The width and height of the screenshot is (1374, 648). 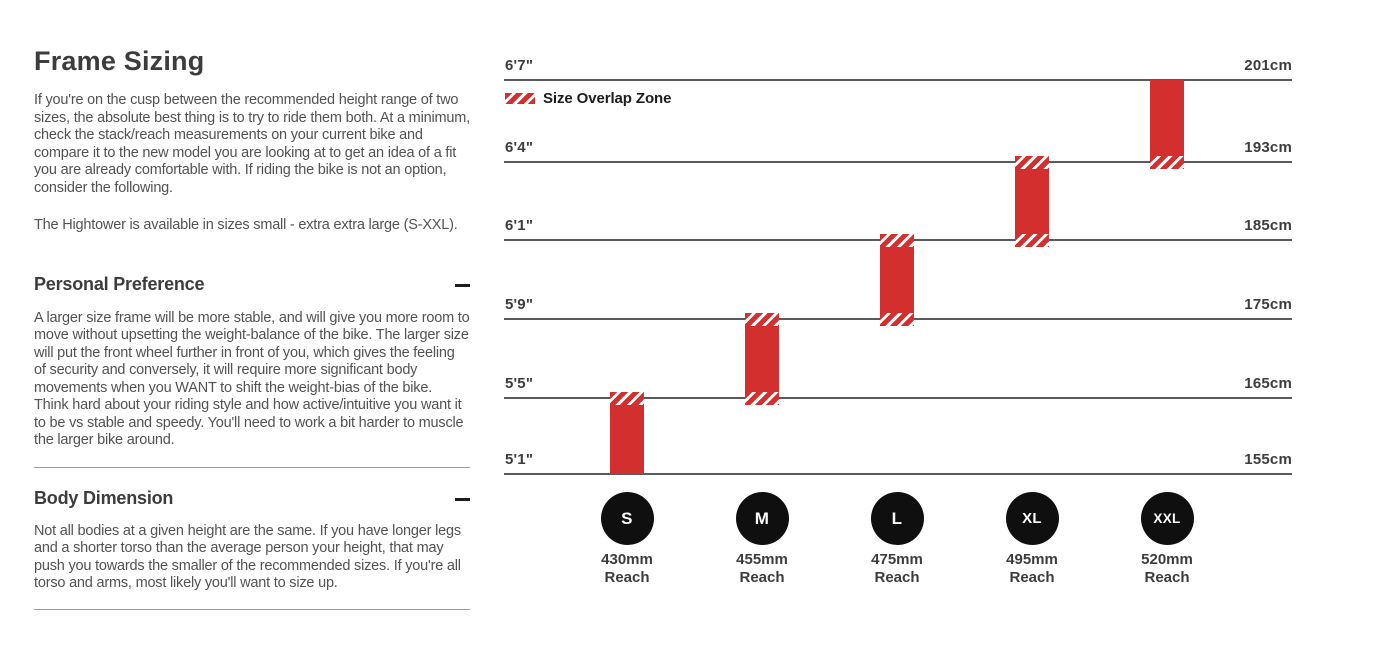 I want to click on size-range-bar-xxl, so click(x=1167, y=124).